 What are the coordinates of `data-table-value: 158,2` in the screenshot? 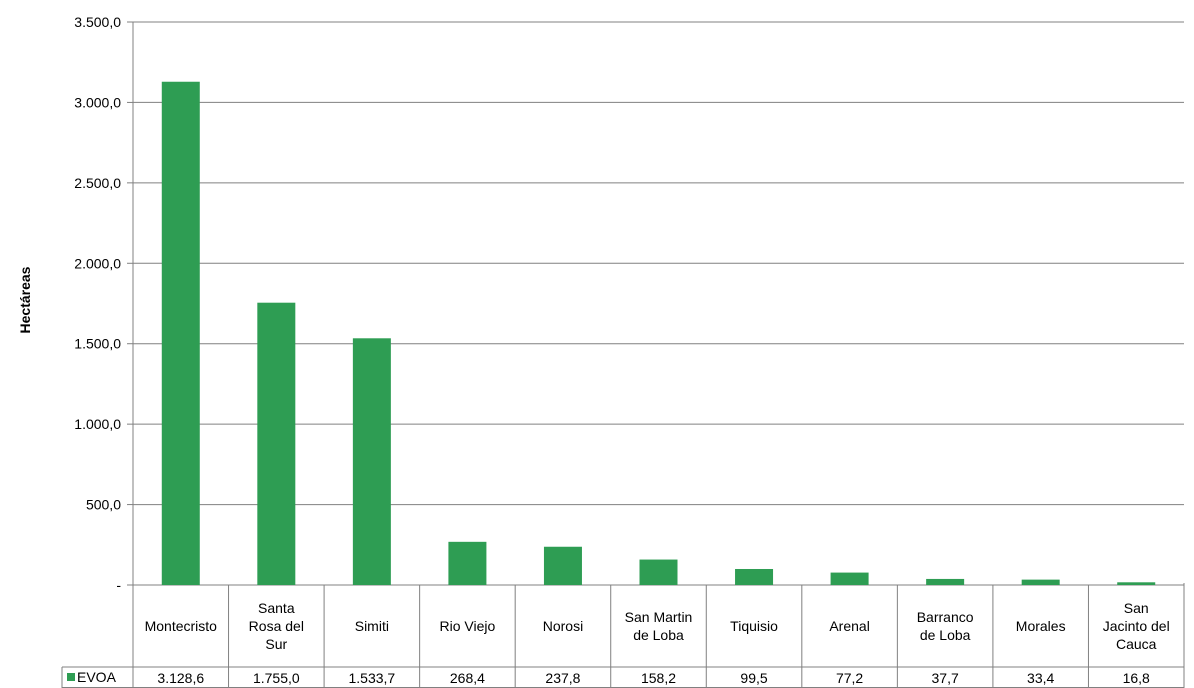 It's located at (658, 678).